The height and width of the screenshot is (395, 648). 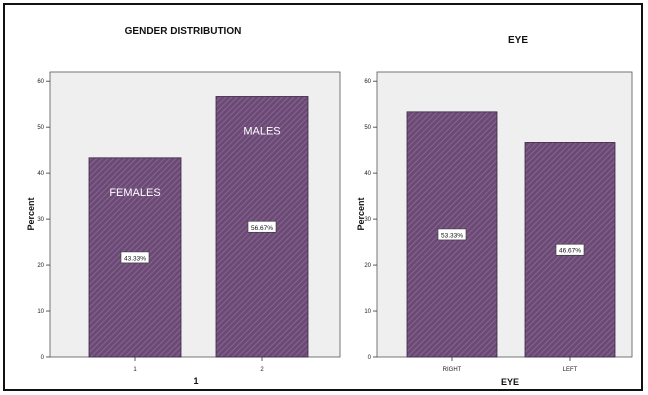 I want to click on data-label: 46.67%, so click(x=570, y=251).